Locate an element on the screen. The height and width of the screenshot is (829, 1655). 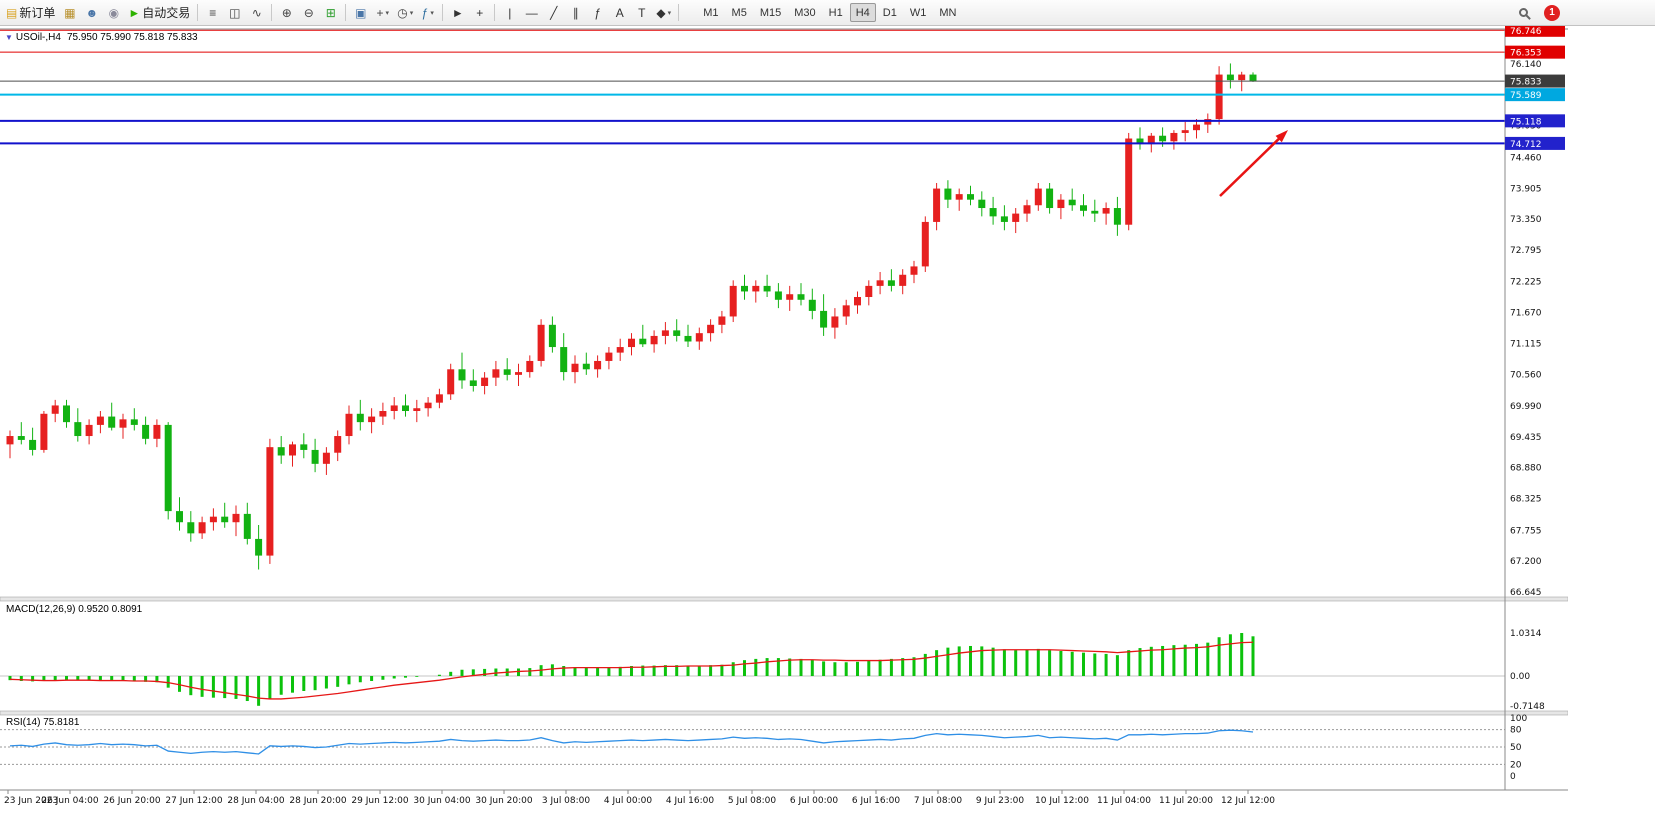
new-order-label: 新订单 is located at coordinates (37, 13).